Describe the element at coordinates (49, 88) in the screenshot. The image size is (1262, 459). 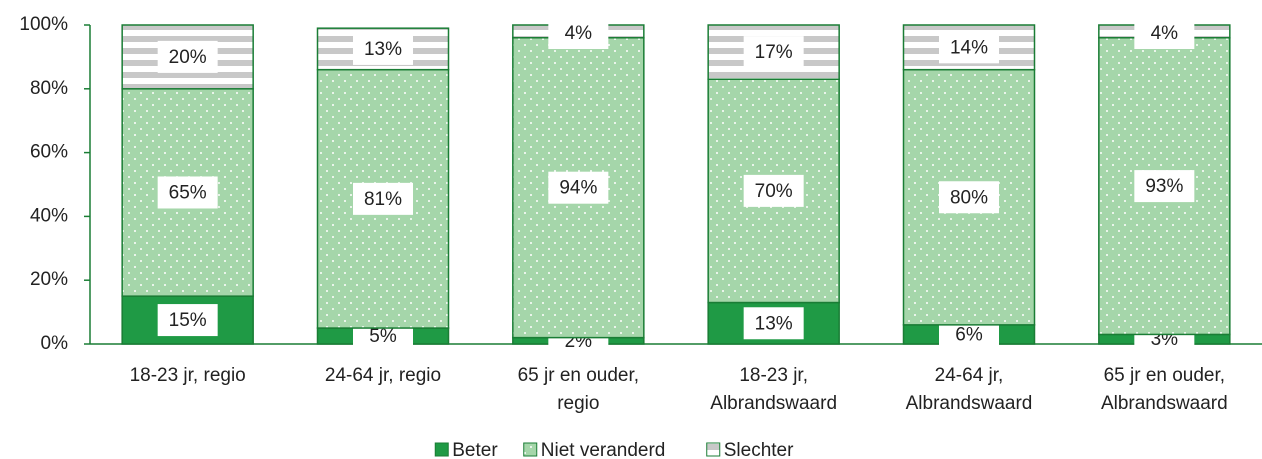
I see `y-tick-label: 80%` at that location.